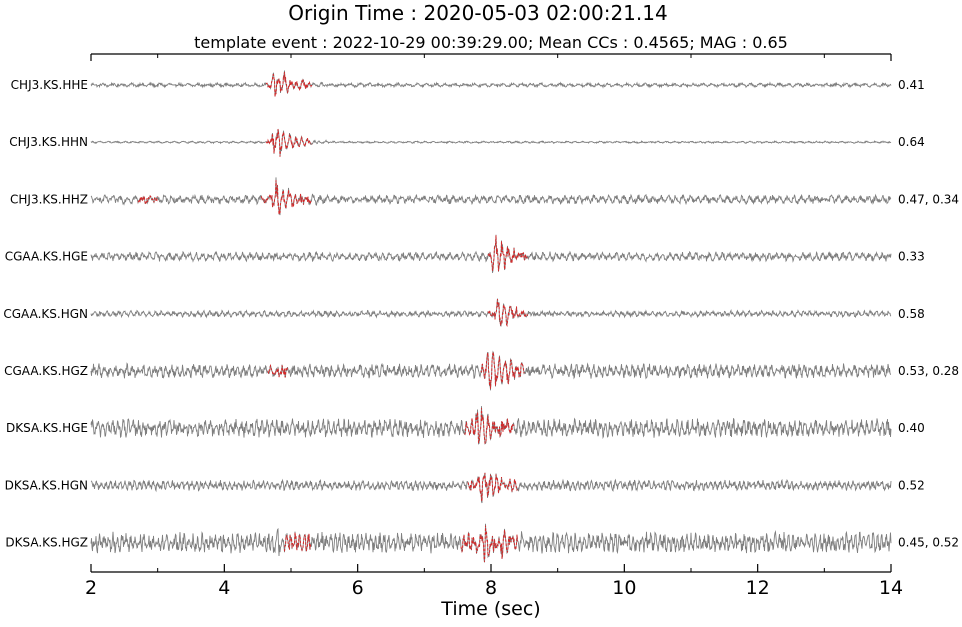 This screenshot has width=962, height=627. I want to click on cc-value: 0.52, so click(911, 485).